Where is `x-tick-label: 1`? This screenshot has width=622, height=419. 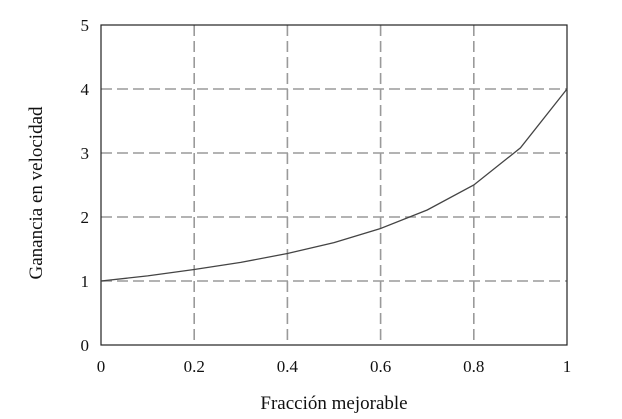
x-tick-label: 1 is located at coordinates (567, 366).